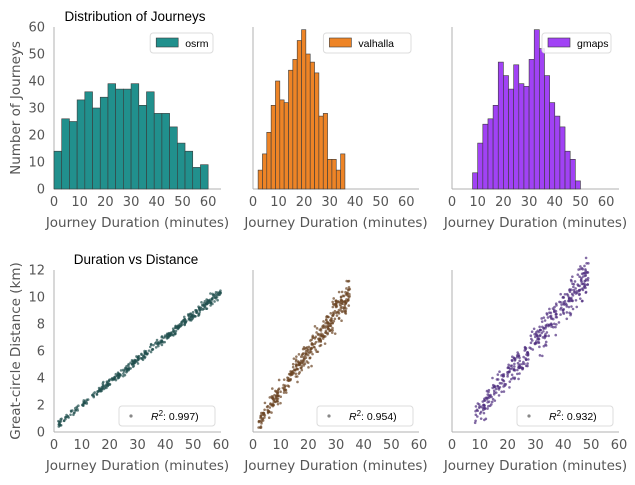 This screenshot has height=485, width=635. What do you see at coordinates (137, 466) in the screenshot?
I see `x-axis-label: Journey Duration (minutes)` at bounding box center [137, 466].